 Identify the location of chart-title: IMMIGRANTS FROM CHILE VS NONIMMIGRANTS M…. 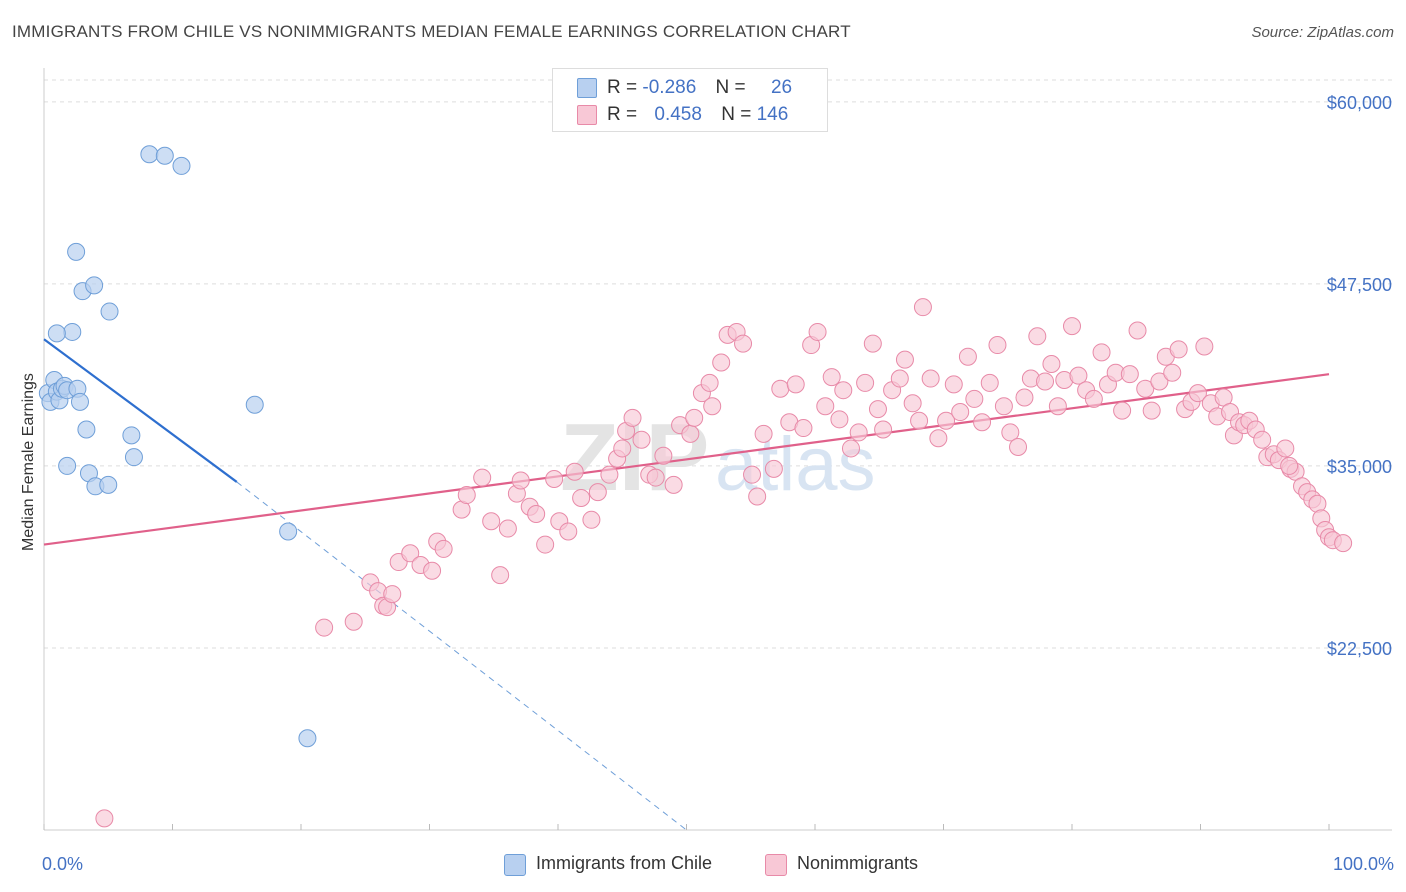
(431, 31).